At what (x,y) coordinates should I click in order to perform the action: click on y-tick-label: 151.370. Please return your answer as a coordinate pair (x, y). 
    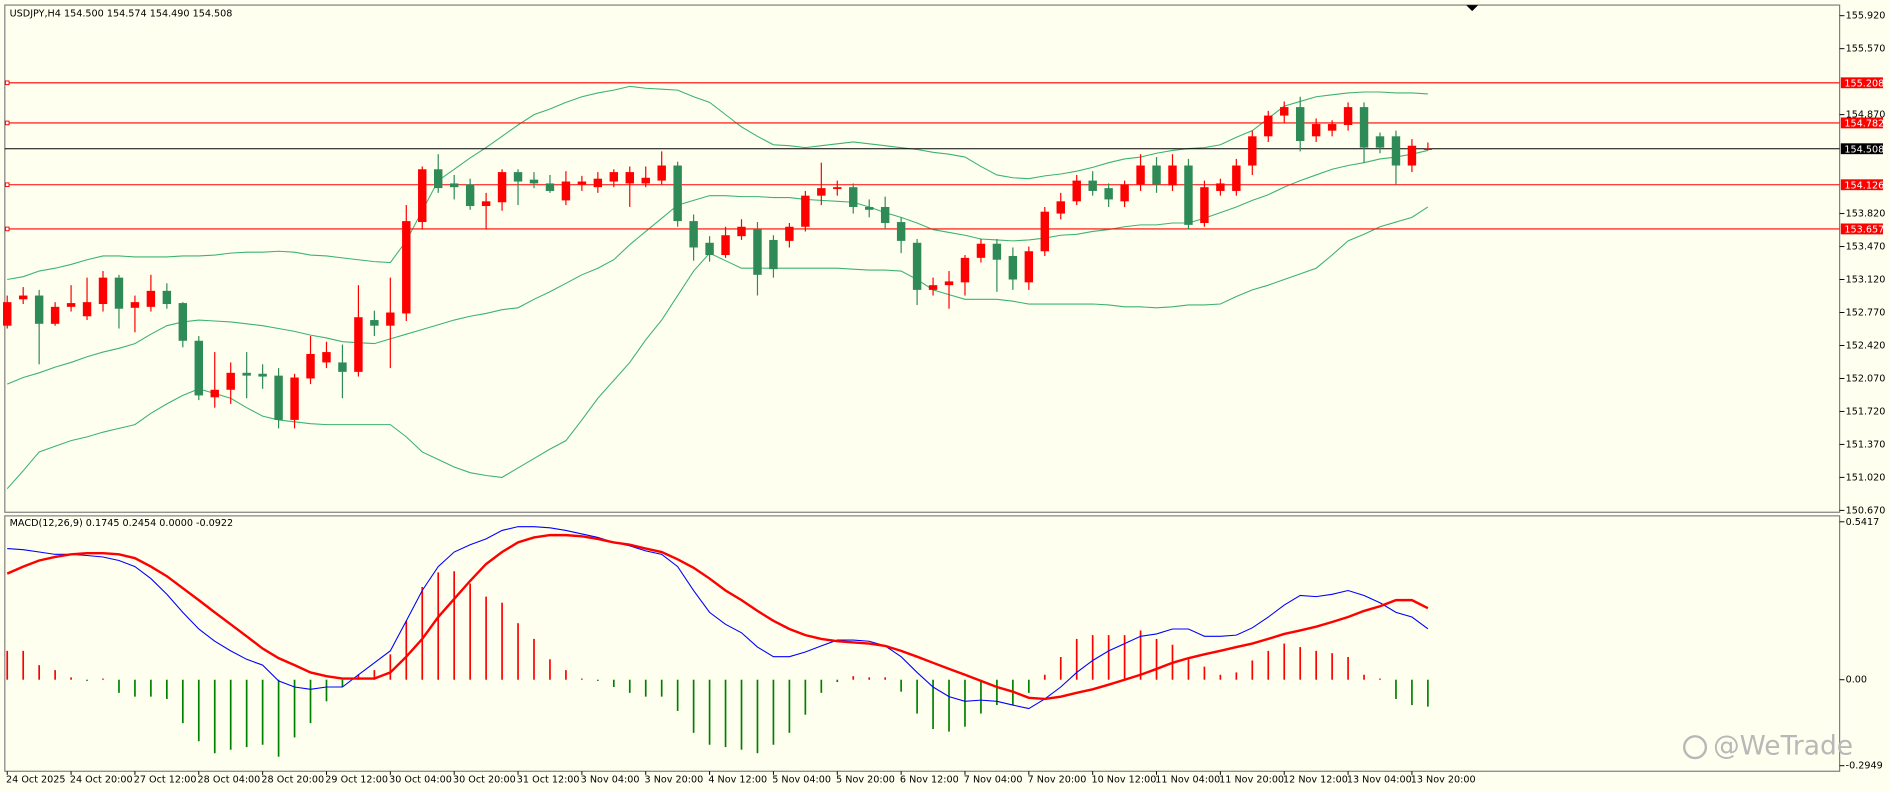
    Looking at the image, I should click on (1866, 444).